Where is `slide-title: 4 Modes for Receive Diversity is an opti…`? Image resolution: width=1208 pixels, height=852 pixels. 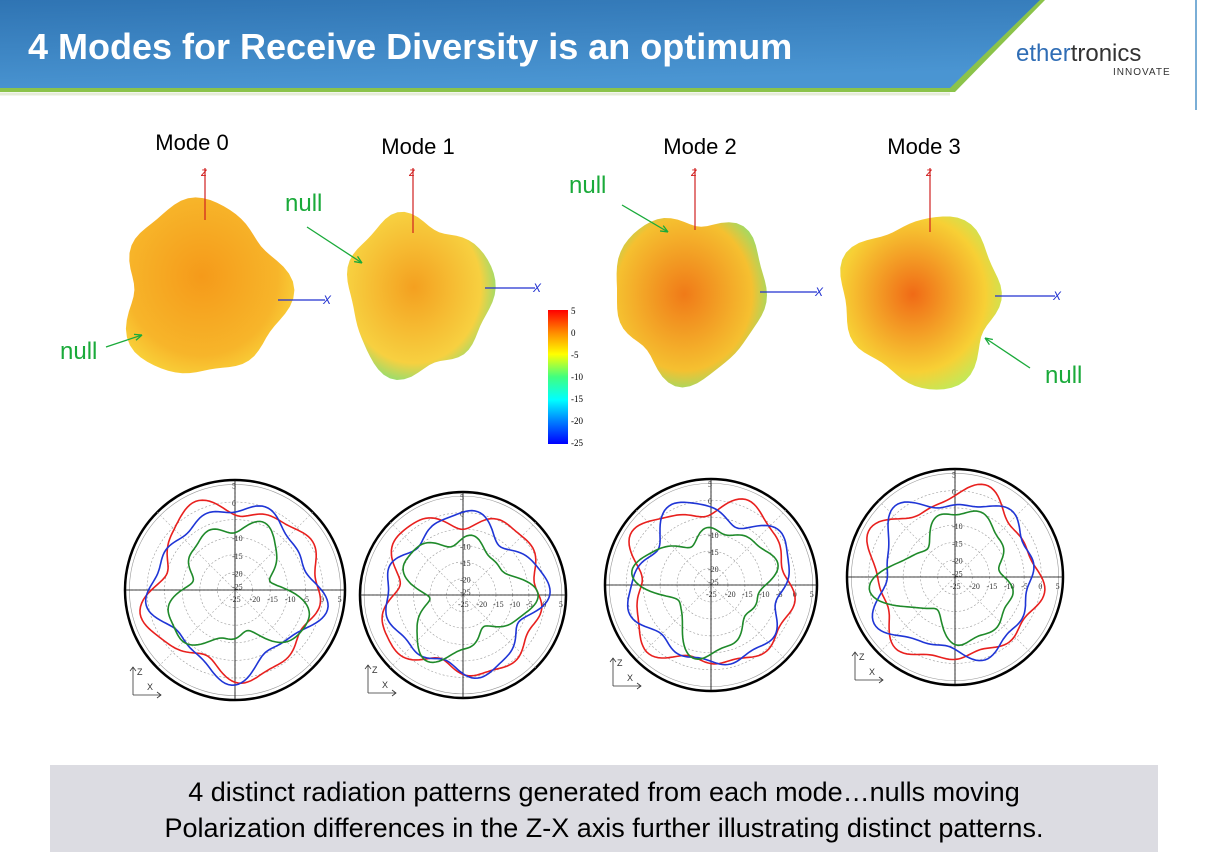
slide-title: 4 Modes for Receive Diversity is an opti… is located at coordinates (410, 46).